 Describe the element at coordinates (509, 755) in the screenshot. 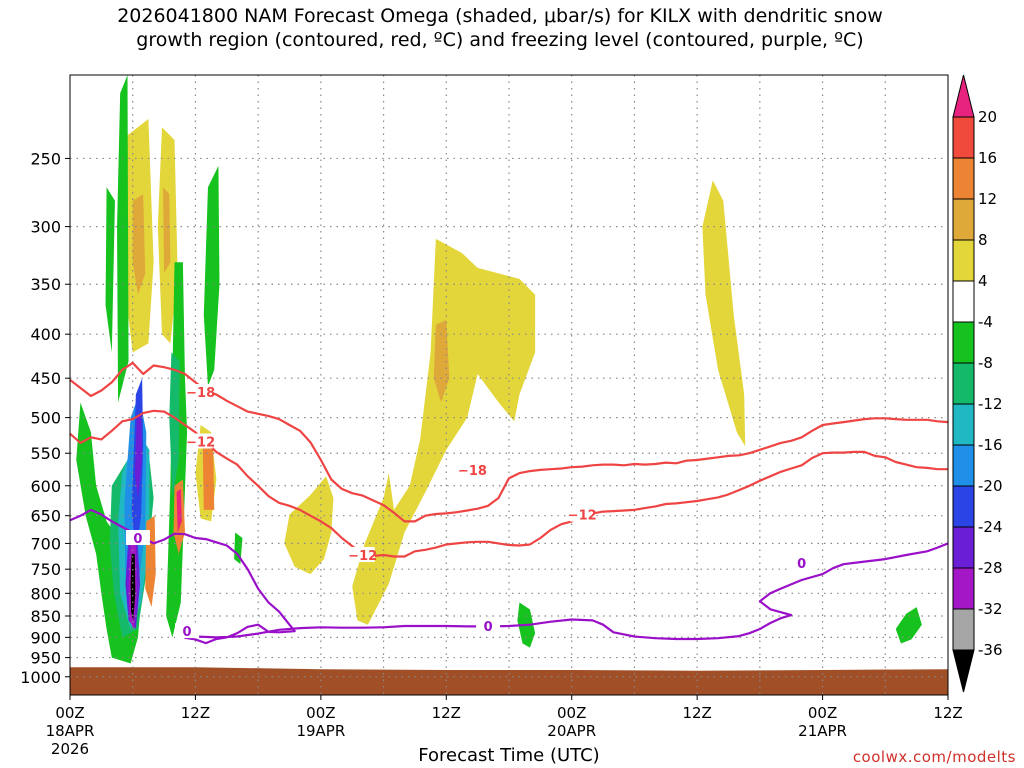

I see `x-axis-title: Forecast Time (UTC)` at that location.